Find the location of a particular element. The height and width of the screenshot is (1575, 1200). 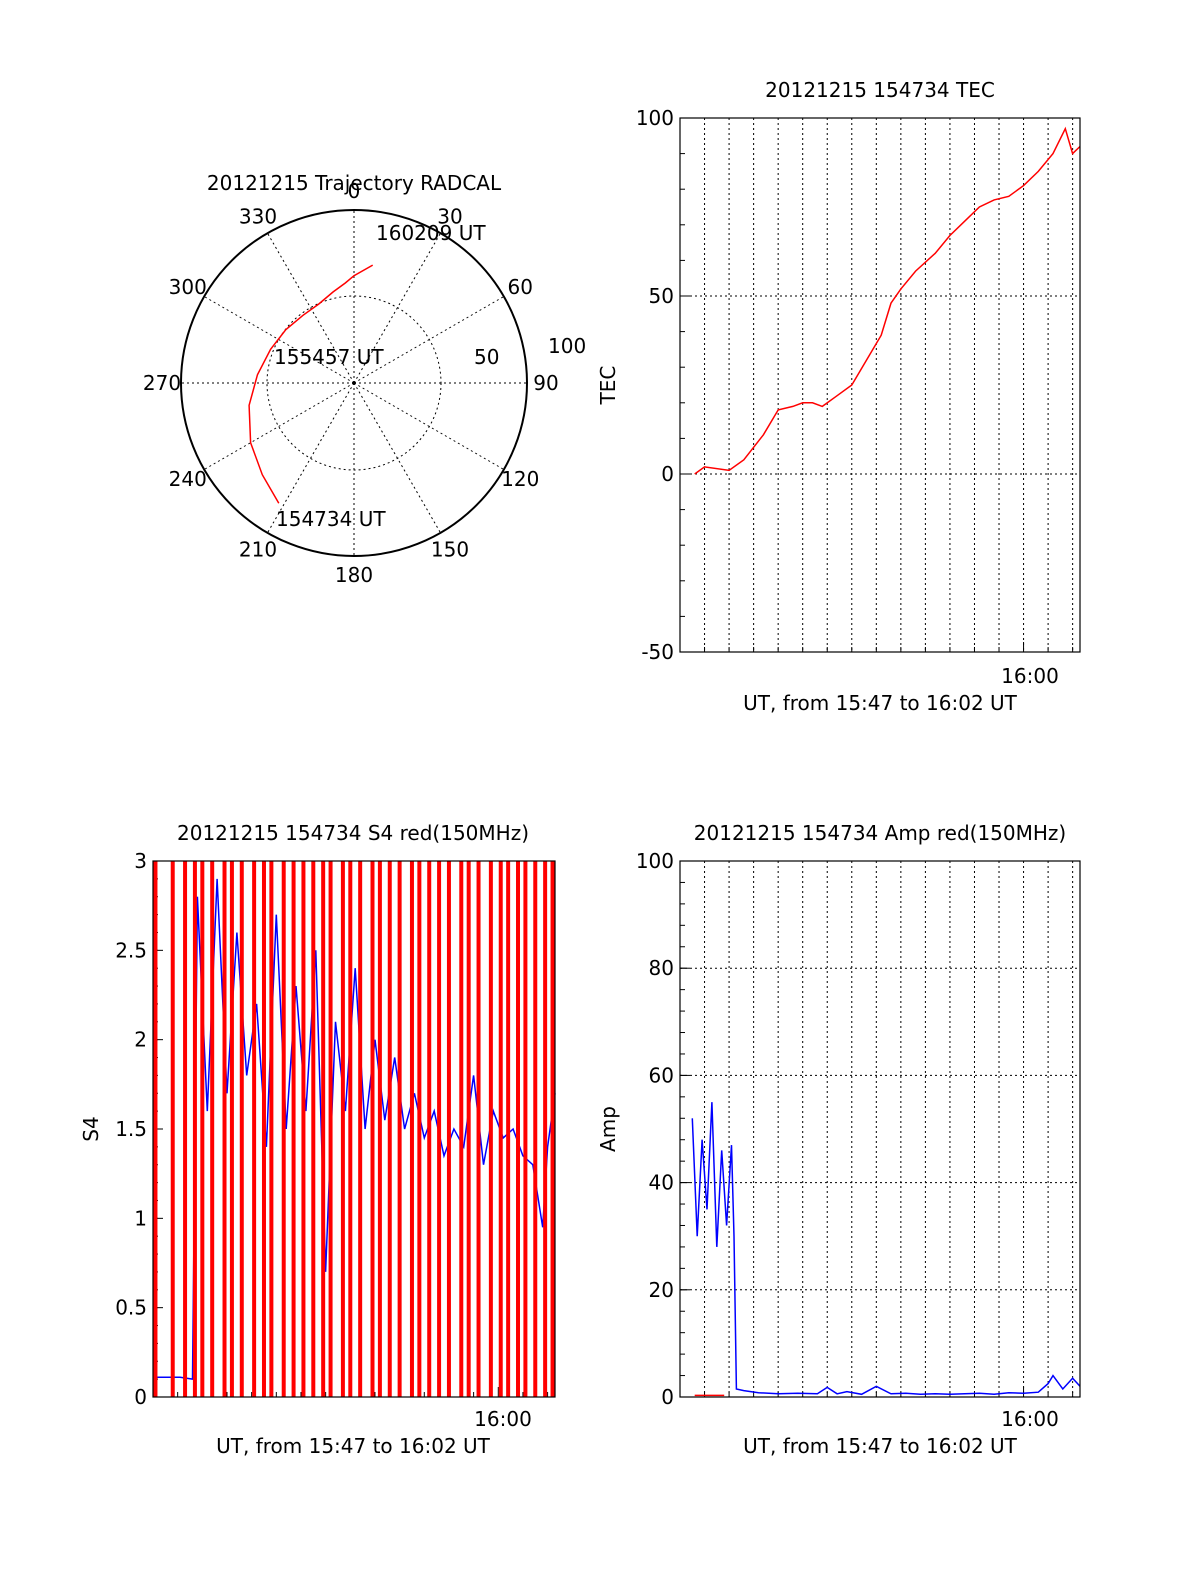

polar-radius-label-50: 50 is located at coordinates (486, 357).